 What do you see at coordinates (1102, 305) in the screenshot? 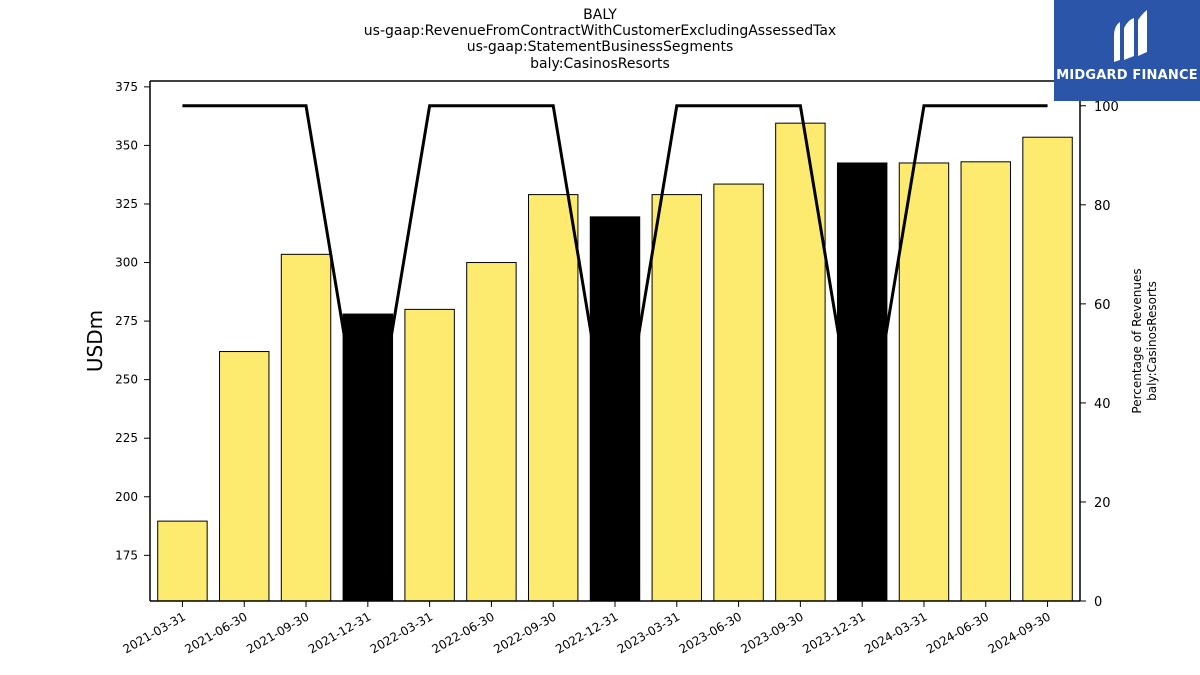
I see `y2-tick-label: 60` at bounding box center [1102, 305].